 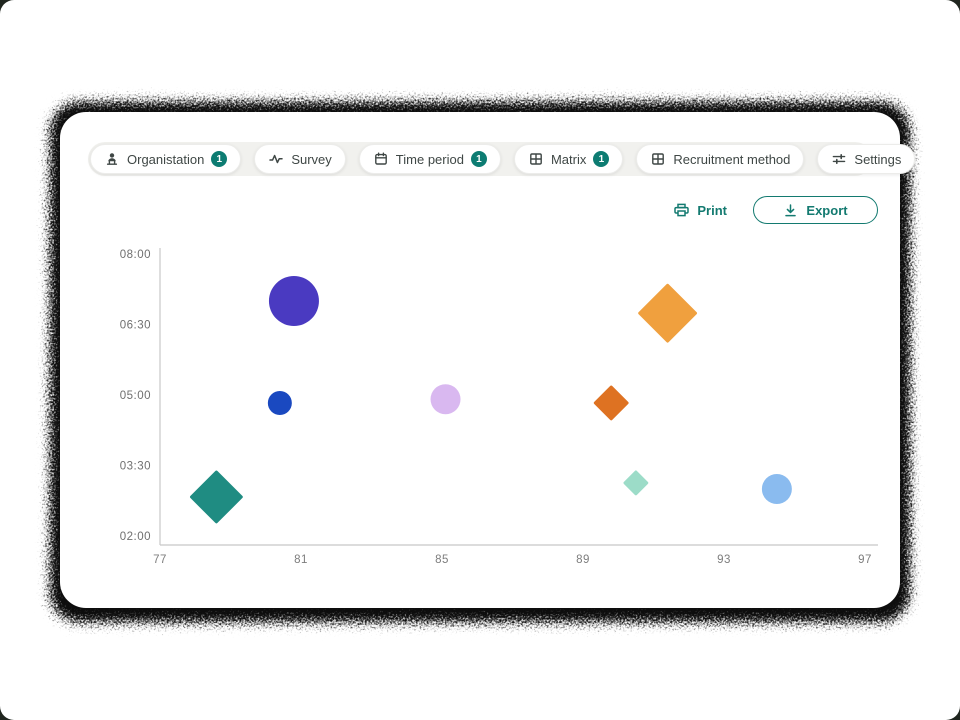 I want to click on filter-label: Matrix, so click(x=568, y=159).